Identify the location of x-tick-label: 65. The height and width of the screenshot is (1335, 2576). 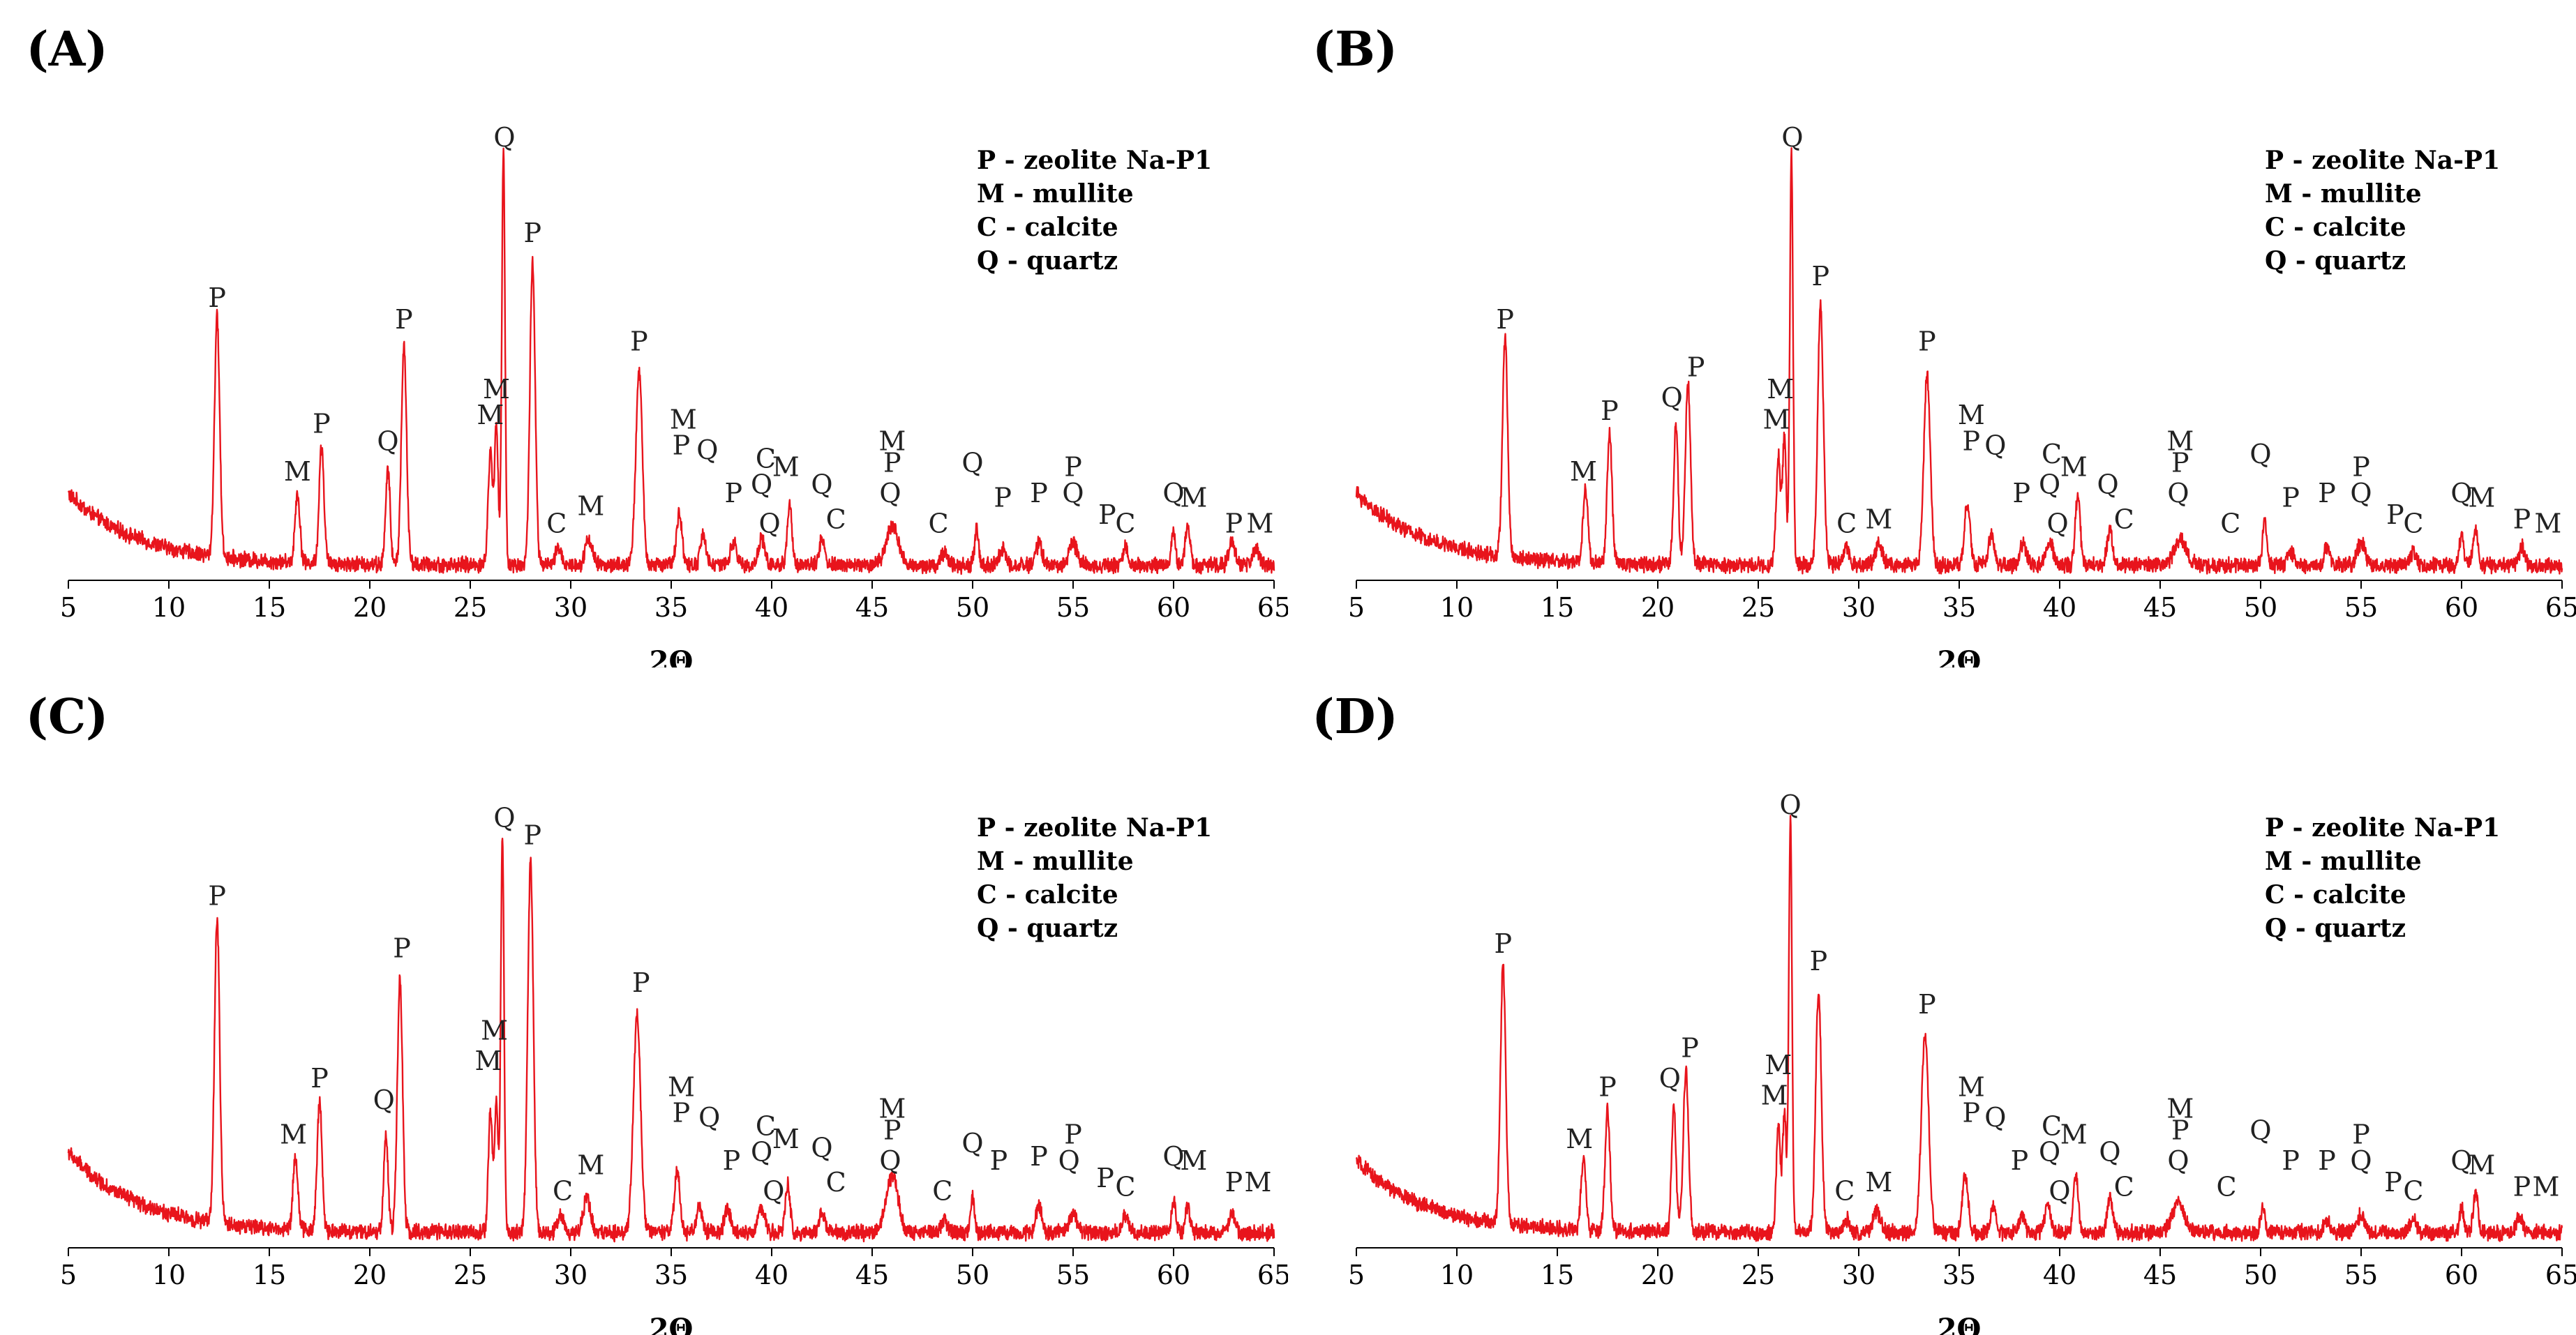
(1272, 1275).